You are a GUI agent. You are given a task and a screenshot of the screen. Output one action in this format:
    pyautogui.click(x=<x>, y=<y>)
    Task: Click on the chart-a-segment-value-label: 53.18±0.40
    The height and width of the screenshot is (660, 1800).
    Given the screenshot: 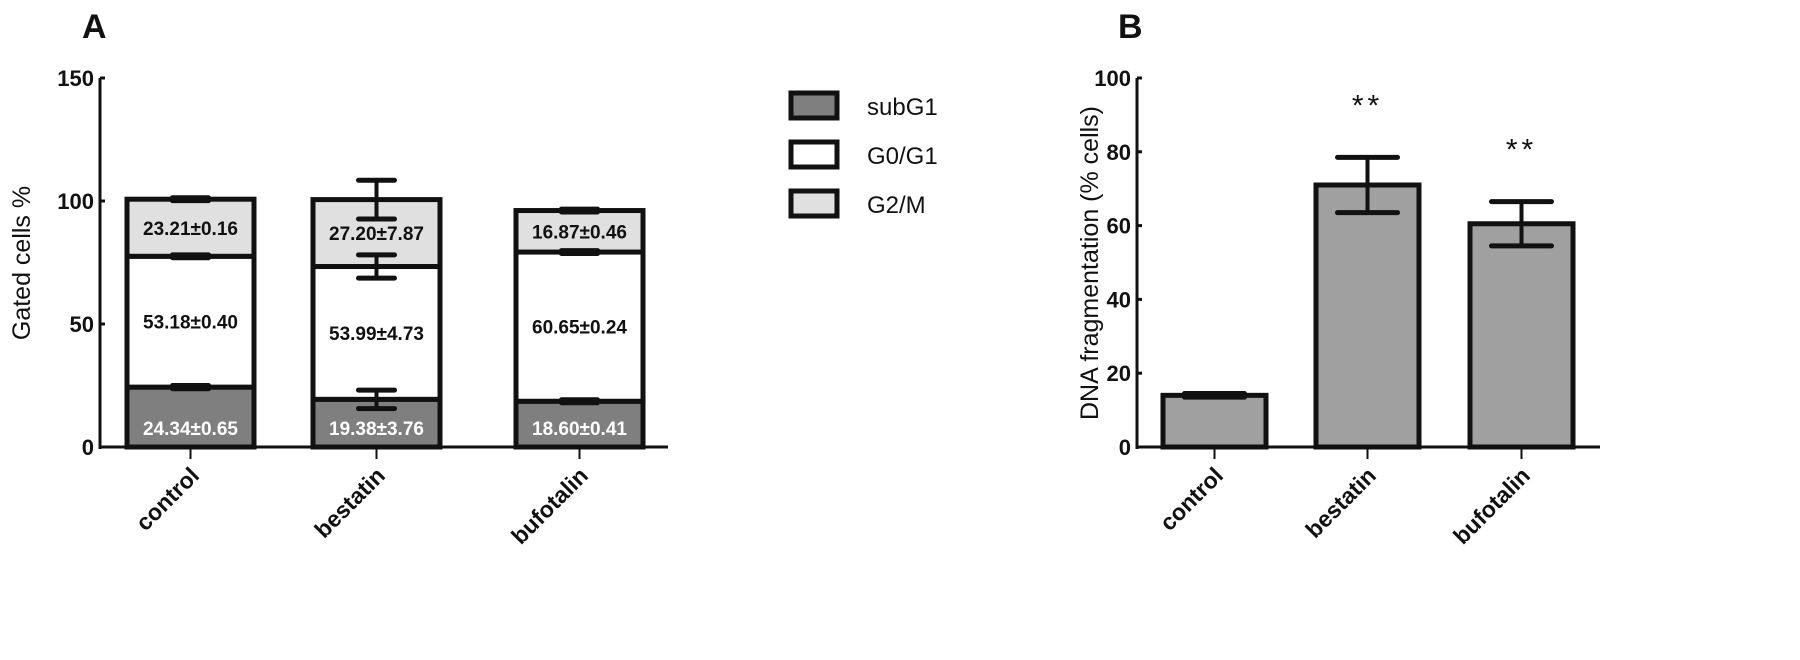 What is the action you would take?
    pyautogui.click(x=190, y=323)
    